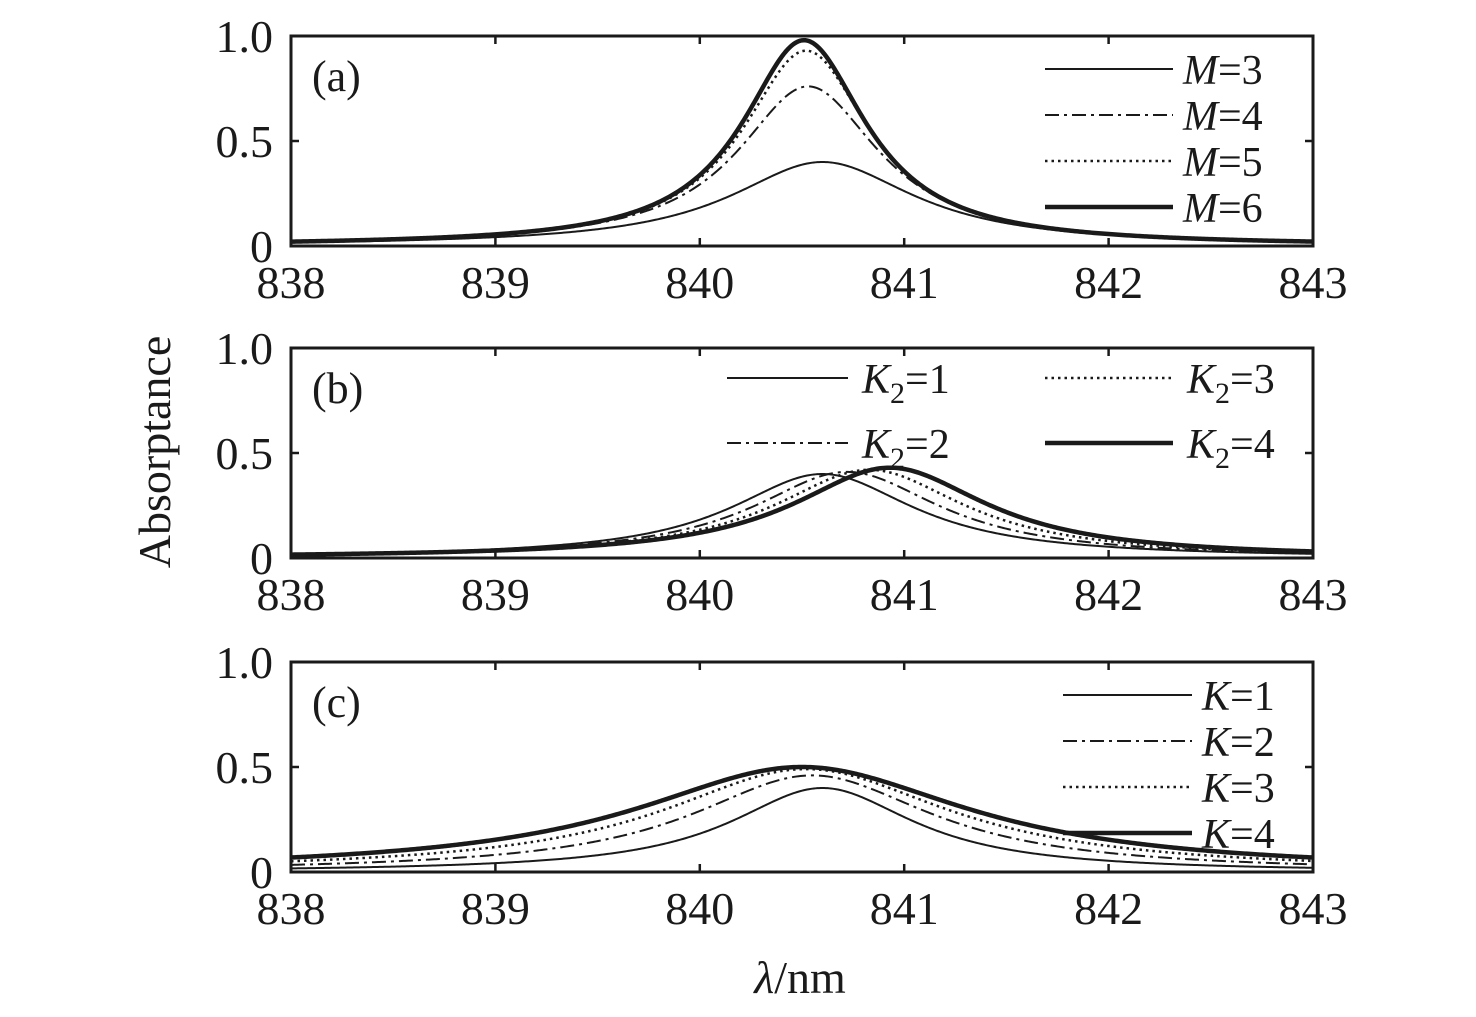  Describe the element at coordinates (1154, 209) in the screenshot. I see `legend-item: M=6` at that location.